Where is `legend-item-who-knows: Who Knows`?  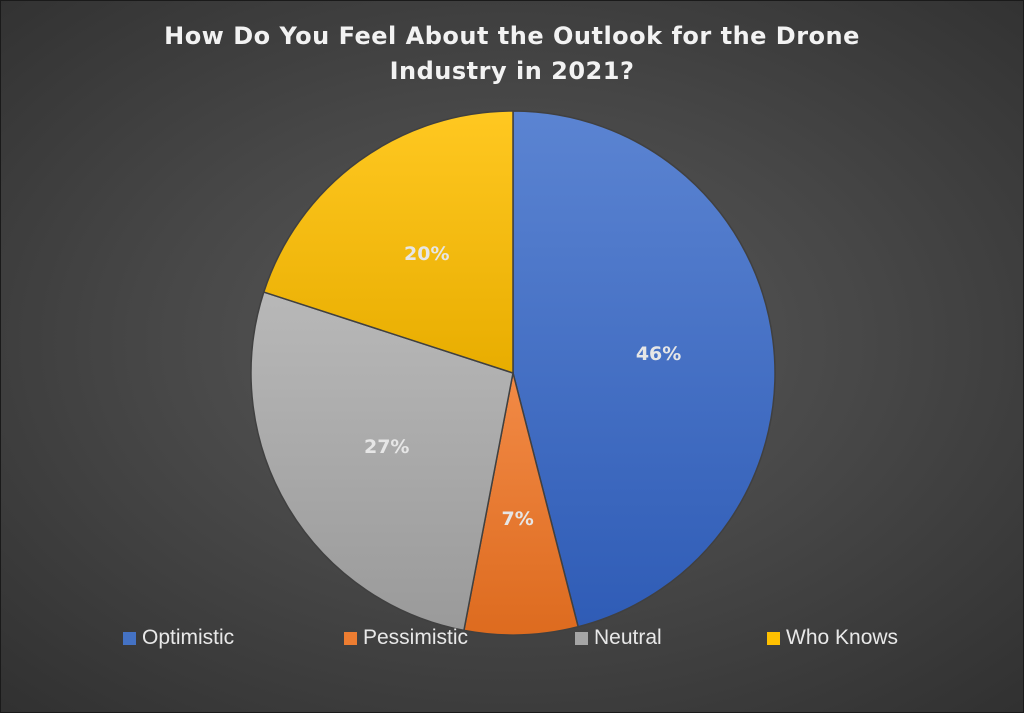
legend-item-who-knows: Who Knows is located at coordinates (832, 638).